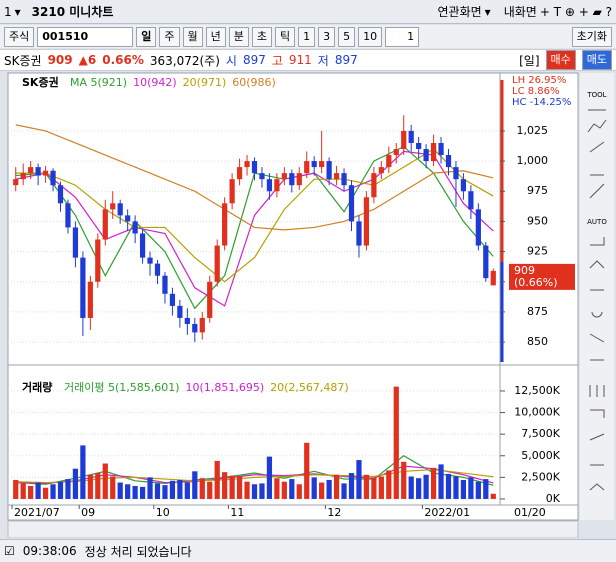 This screenshot has height=562, width=616. What do you see at coordinates (537, 220) in the screenshot?
I see `y-tick-label: 950` at bounding box center [537, 220].